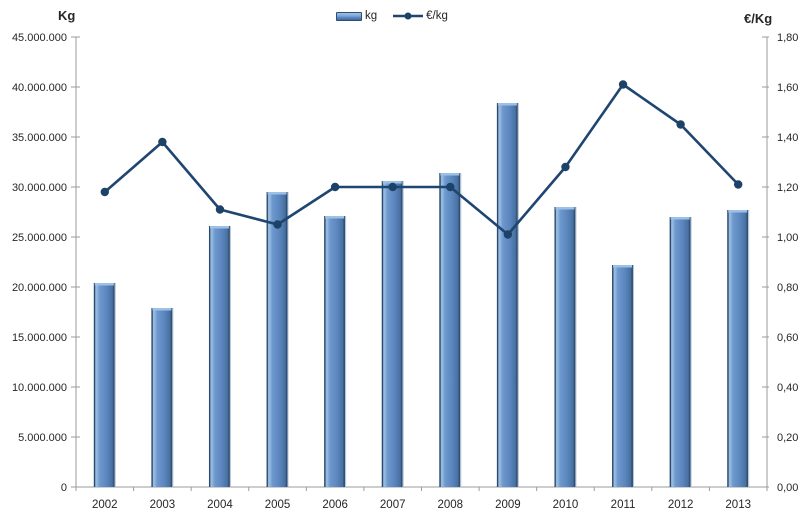 The width and height of the screenshot is (802, 528). Describe the element at coordinates (104, 385) in the screenshot. I see `bar-kg-2002` at that location.